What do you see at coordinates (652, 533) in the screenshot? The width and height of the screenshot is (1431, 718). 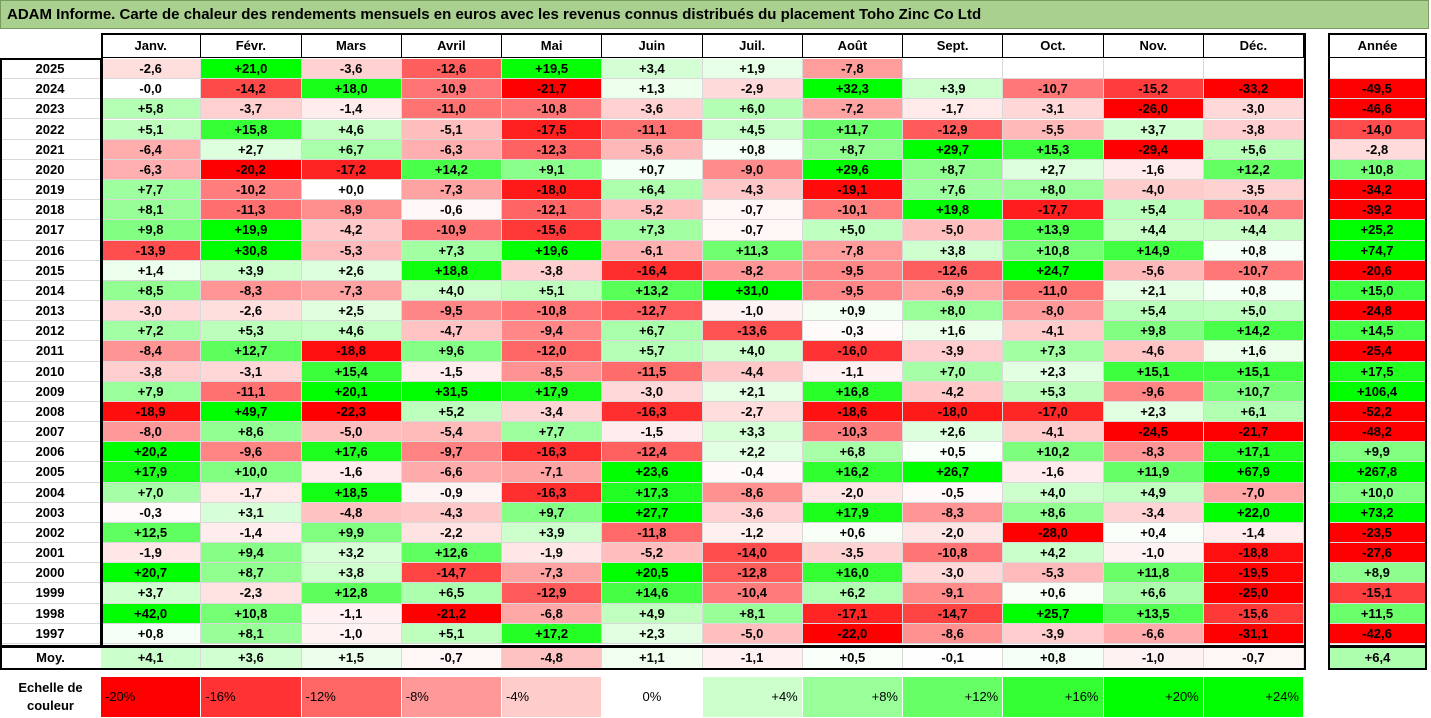 I see `heatmap-cell: -11,8` at bounding box center [652, 533].